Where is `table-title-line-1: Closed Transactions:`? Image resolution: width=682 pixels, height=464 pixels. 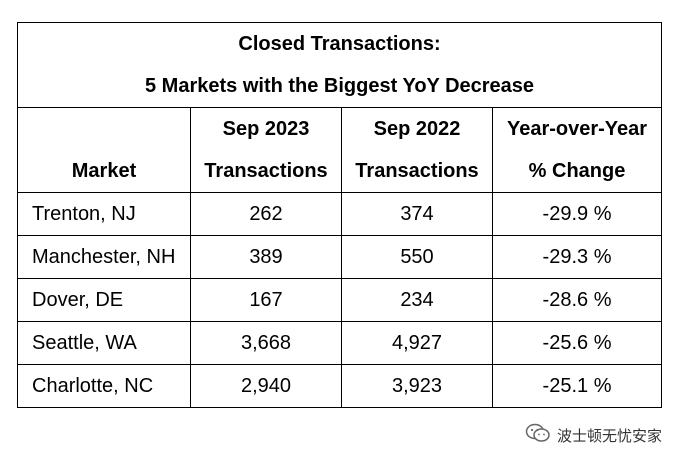 table-title-line-1: Closed Transactions: is located at coordinates (339, 44).